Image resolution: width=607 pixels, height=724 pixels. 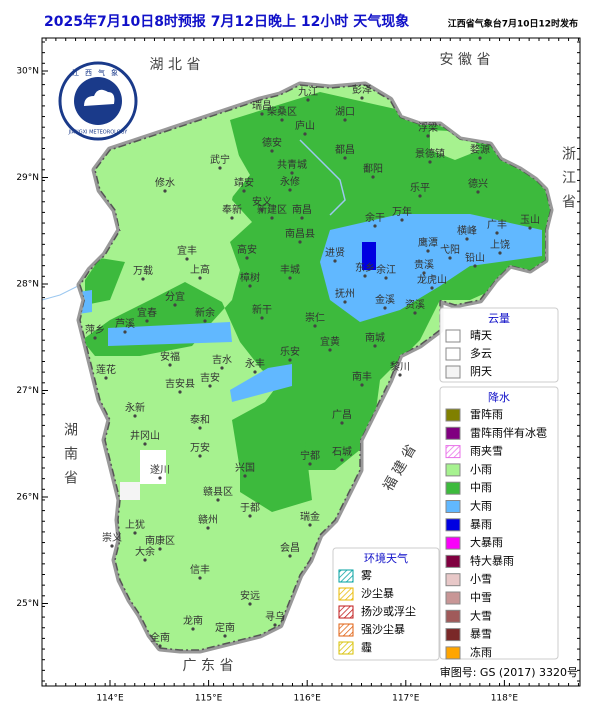 What do you see at coordinates (193, 620) in the screenshot?
I see `city-label: 龙南` at bounding box center [193, 620].